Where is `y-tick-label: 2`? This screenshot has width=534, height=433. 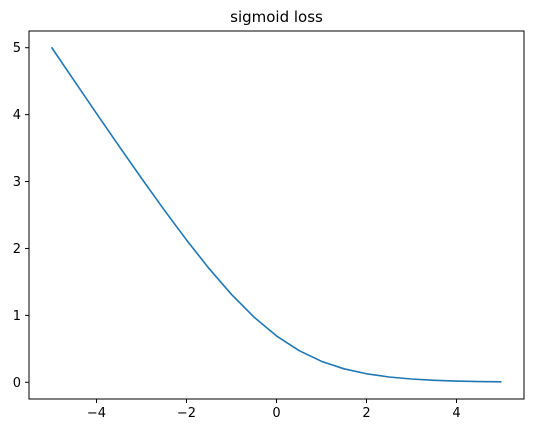
y-tick-label: 2 is located at coordinates (17, 249).